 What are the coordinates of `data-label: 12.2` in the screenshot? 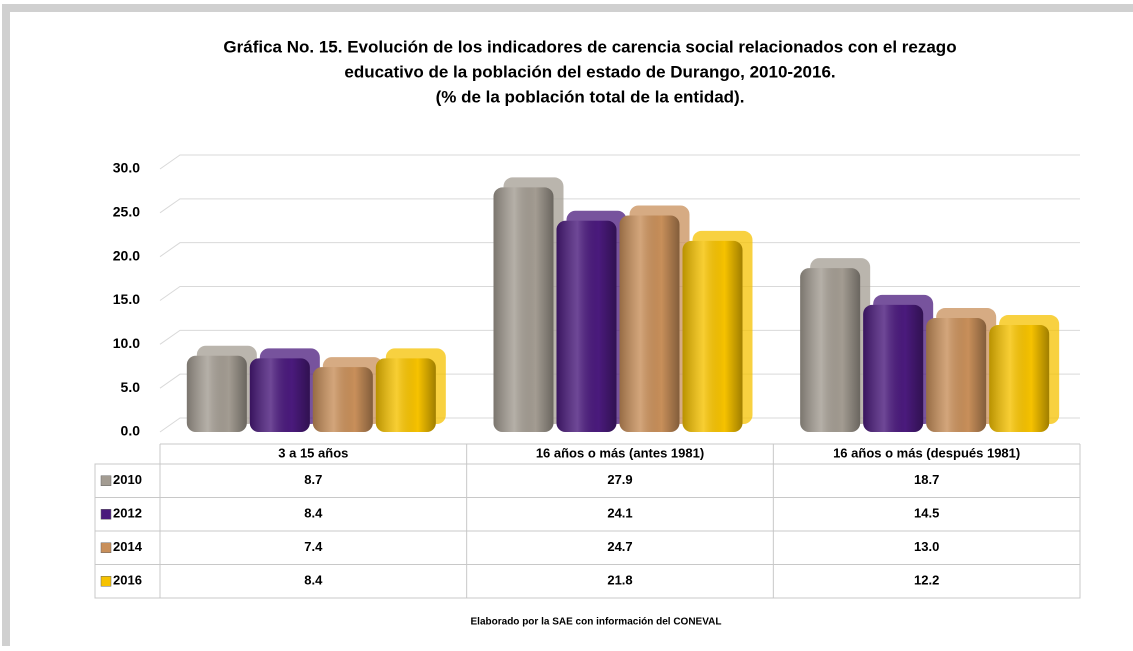 It's located at (926, 580).